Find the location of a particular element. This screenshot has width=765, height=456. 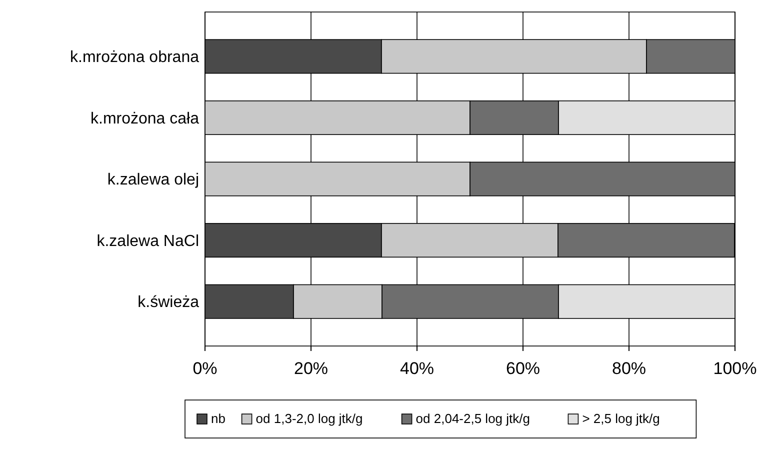

y-tick-label: k.mrożona obrana is located at coordinates (135, 57).